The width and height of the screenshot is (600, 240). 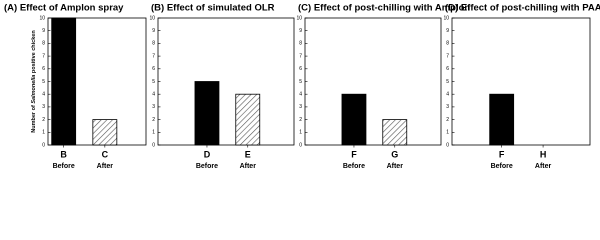 I want to click on y-axis-label: Number of Salmonella positive chicken, so click(x=34, y=81).